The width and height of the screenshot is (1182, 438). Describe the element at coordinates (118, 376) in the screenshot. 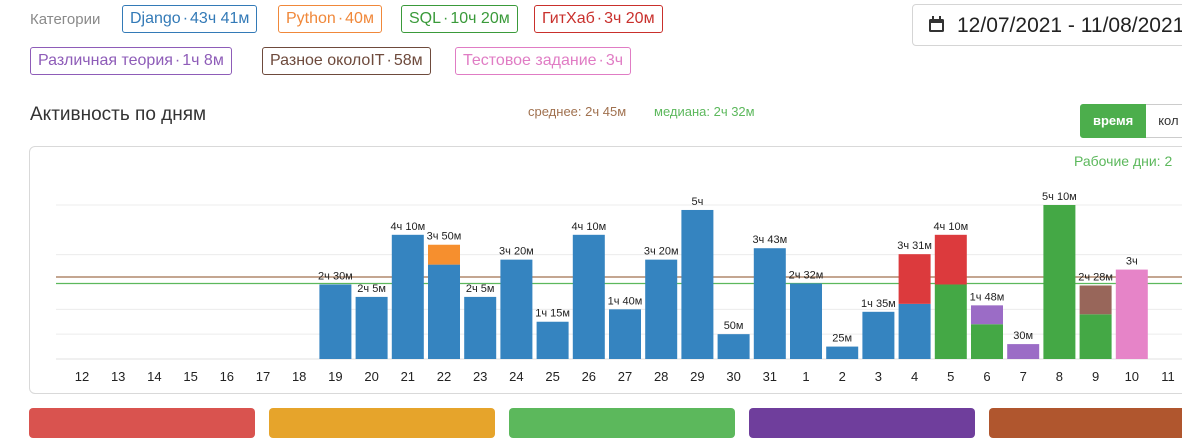

I see `x-tick-label: 13` at that location.